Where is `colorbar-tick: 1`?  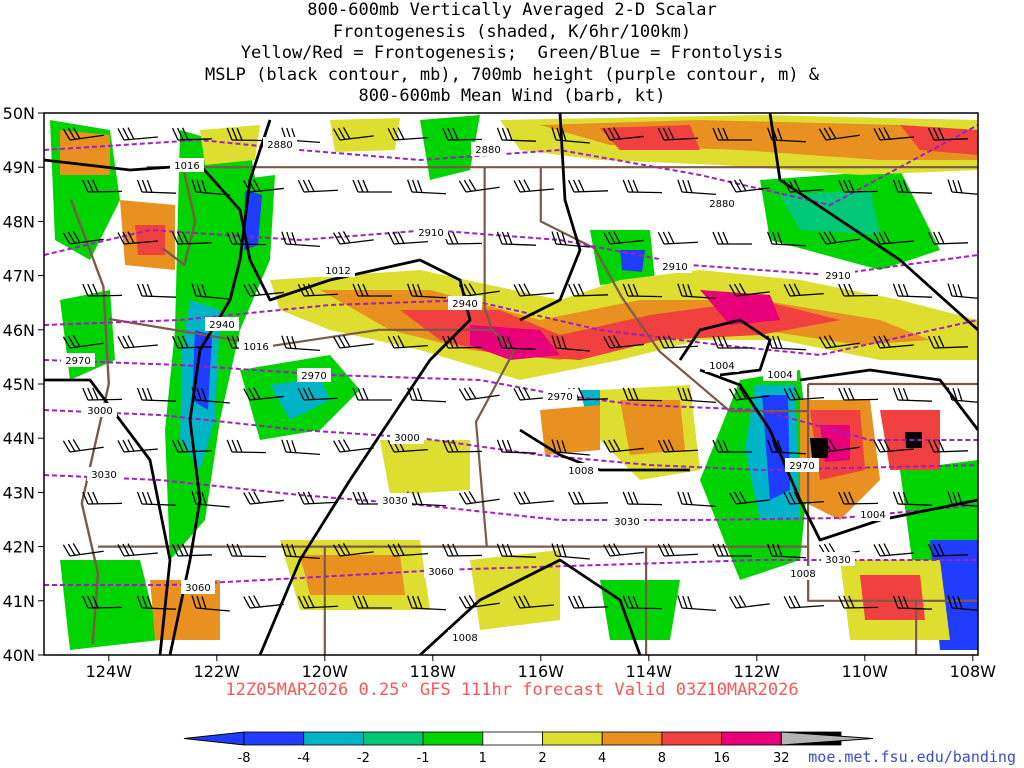 colorbar-tick: 1 is located at coordinates (483, 758).